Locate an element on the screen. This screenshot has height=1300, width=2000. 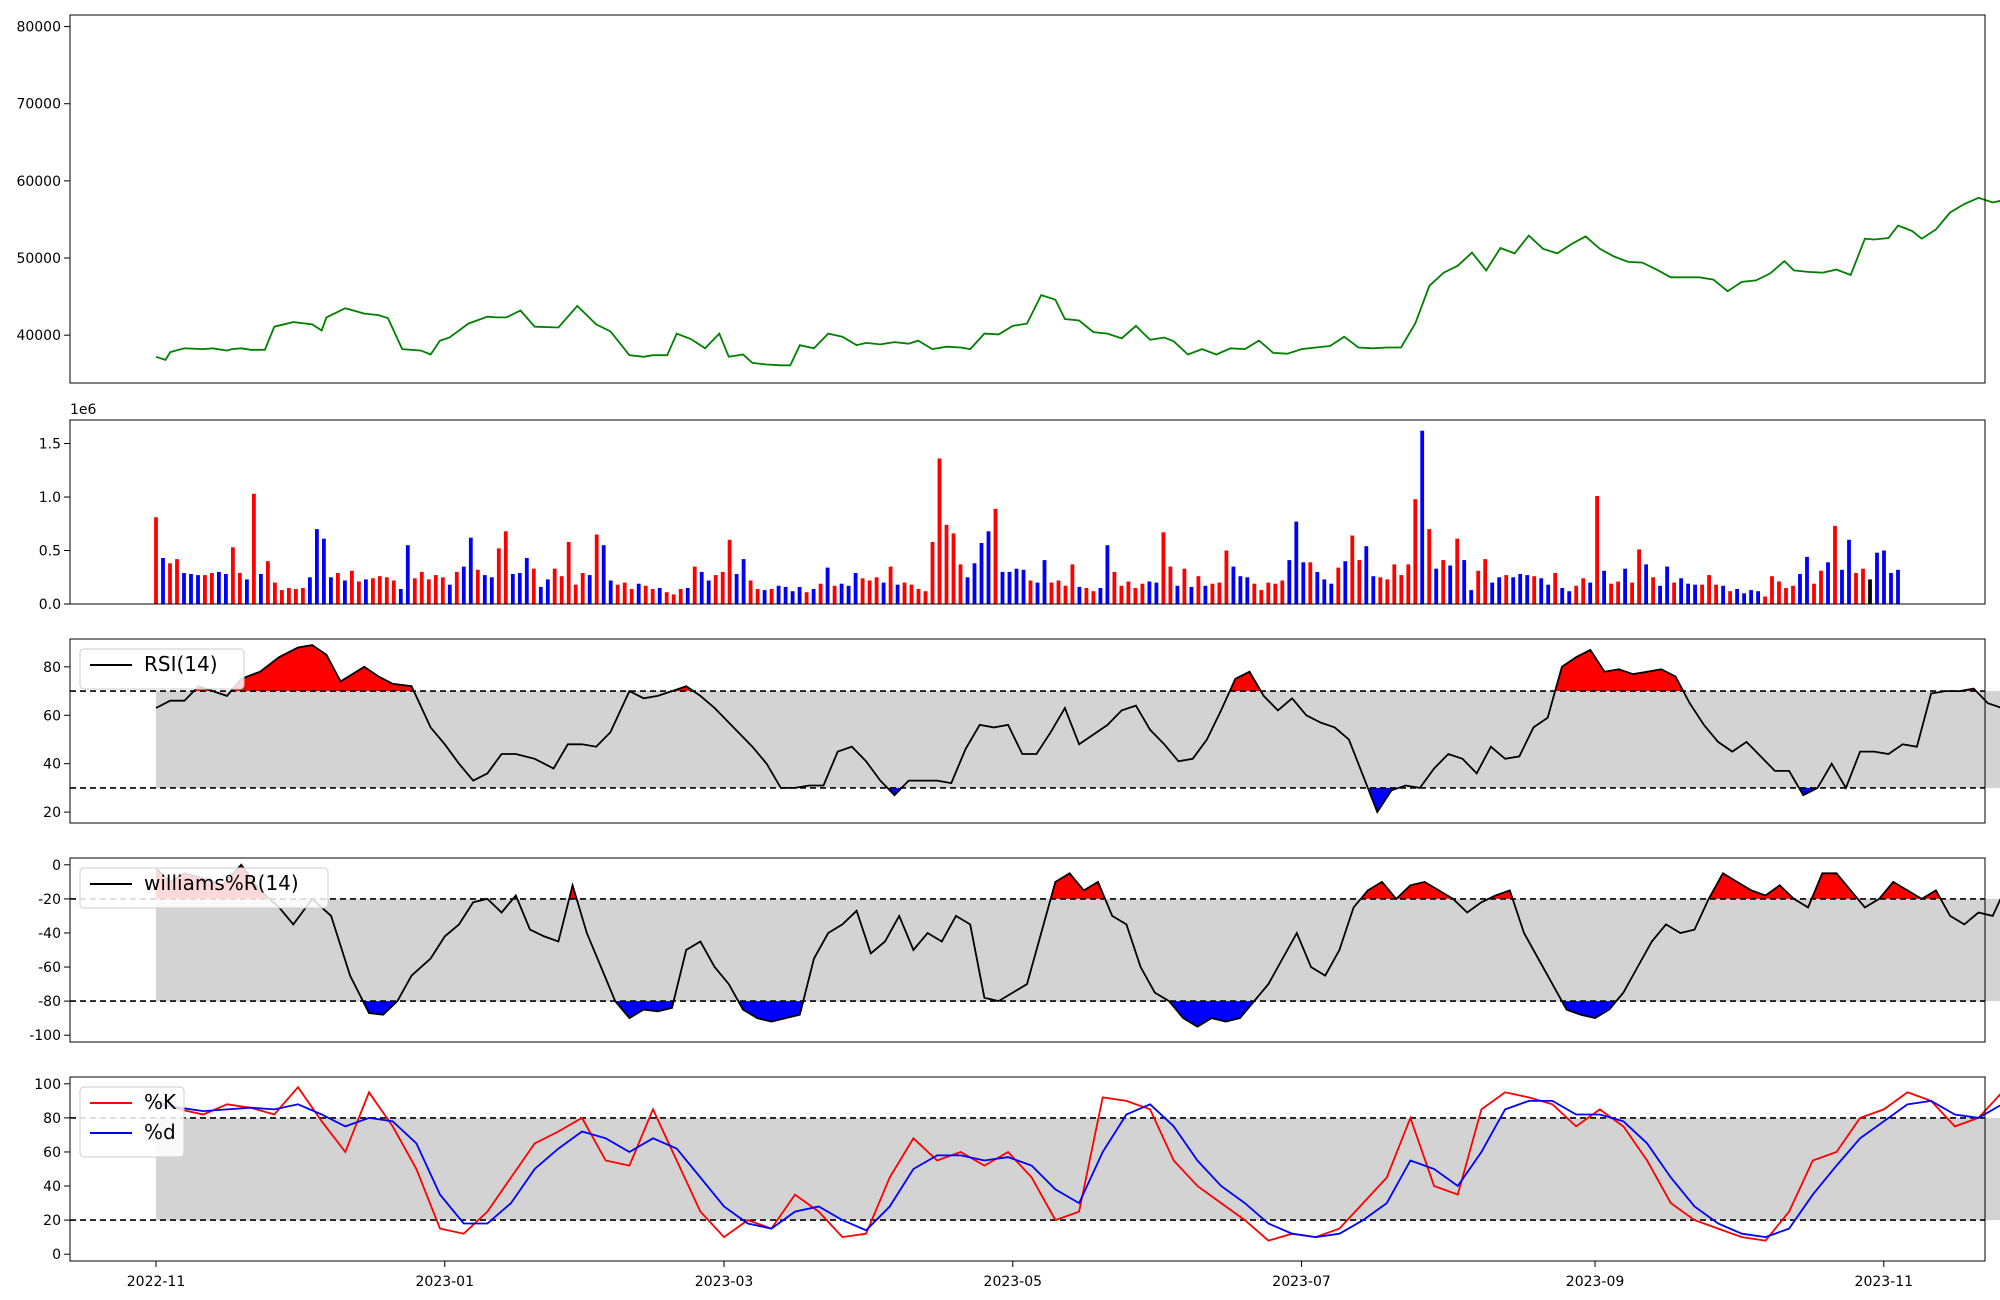
williams-line is located at coordinates (1077, 945).